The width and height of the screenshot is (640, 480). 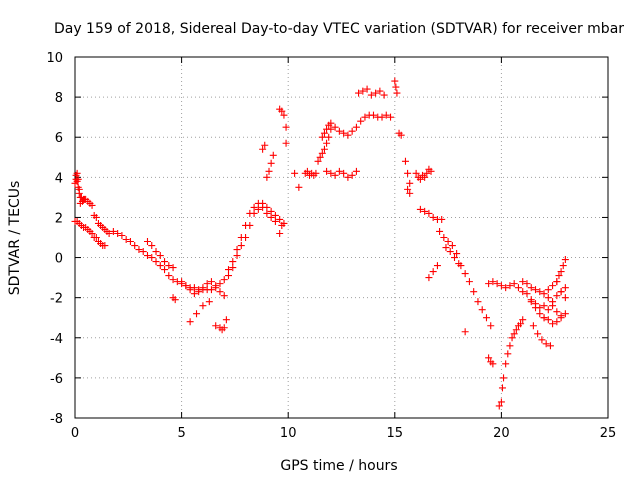 I want to click on y-axis-title: SDTVAR / TECUs, so click(x=15, y=238).